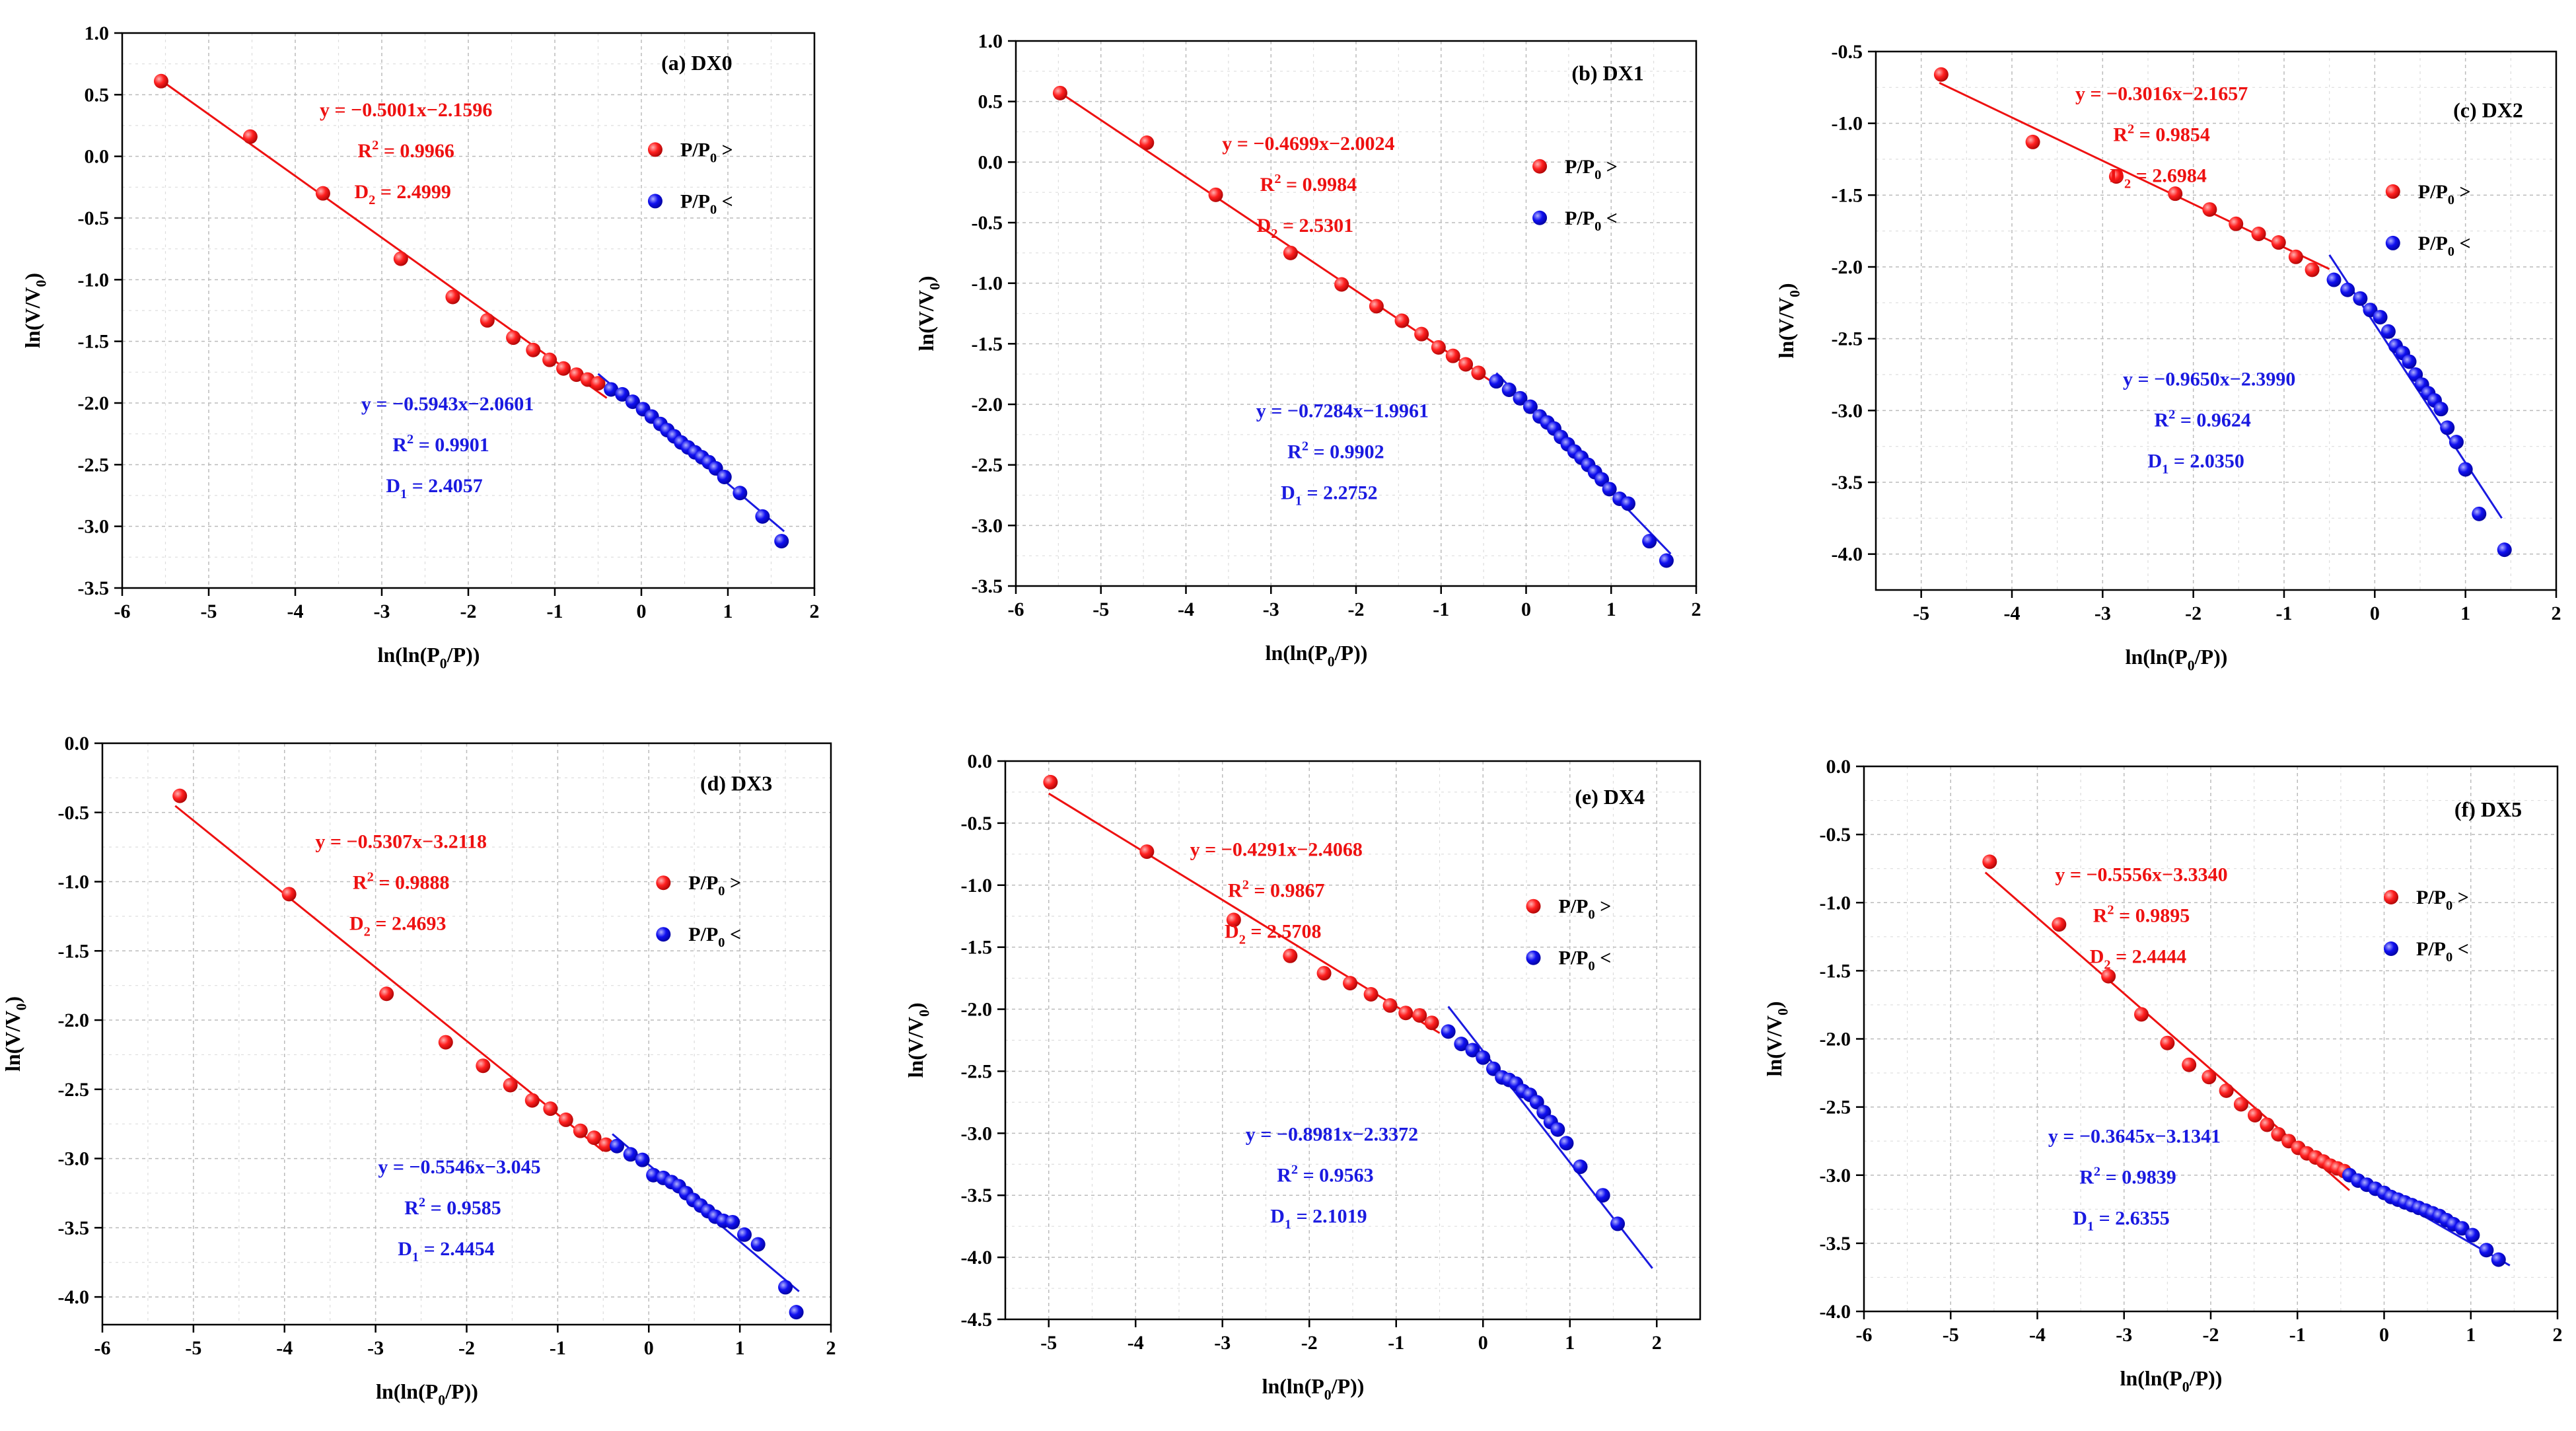 This screenshot has width=2576, height=1431. I want to click on legend-marker-red, so click(1533, 906).